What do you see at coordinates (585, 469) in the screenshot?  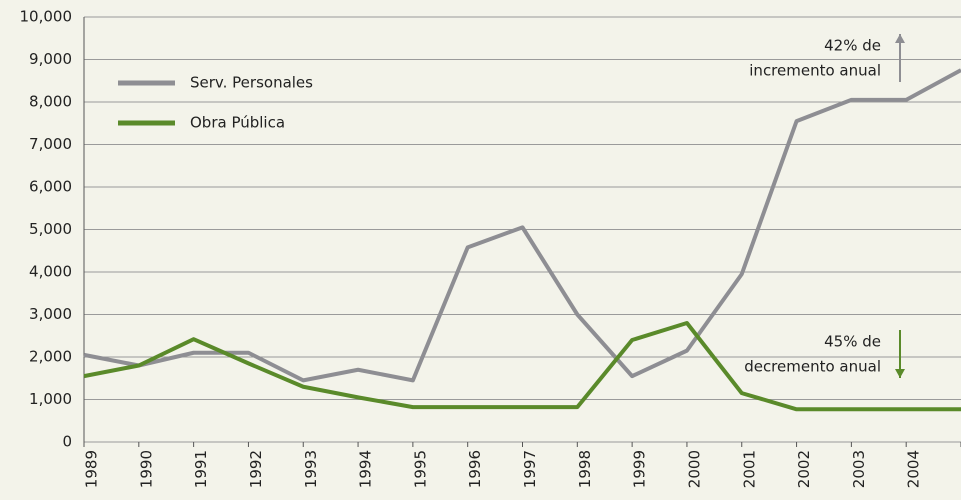 I see `x-tick-label: 1998` at bounding box center [585, 469].